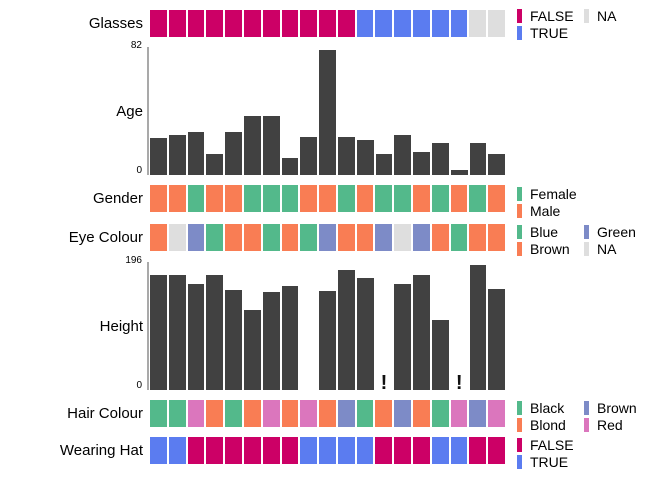 This screenshot has width=672, height=480. I want to click on row-label-wearing-hat: Wearing Hat, so click(101, 450).